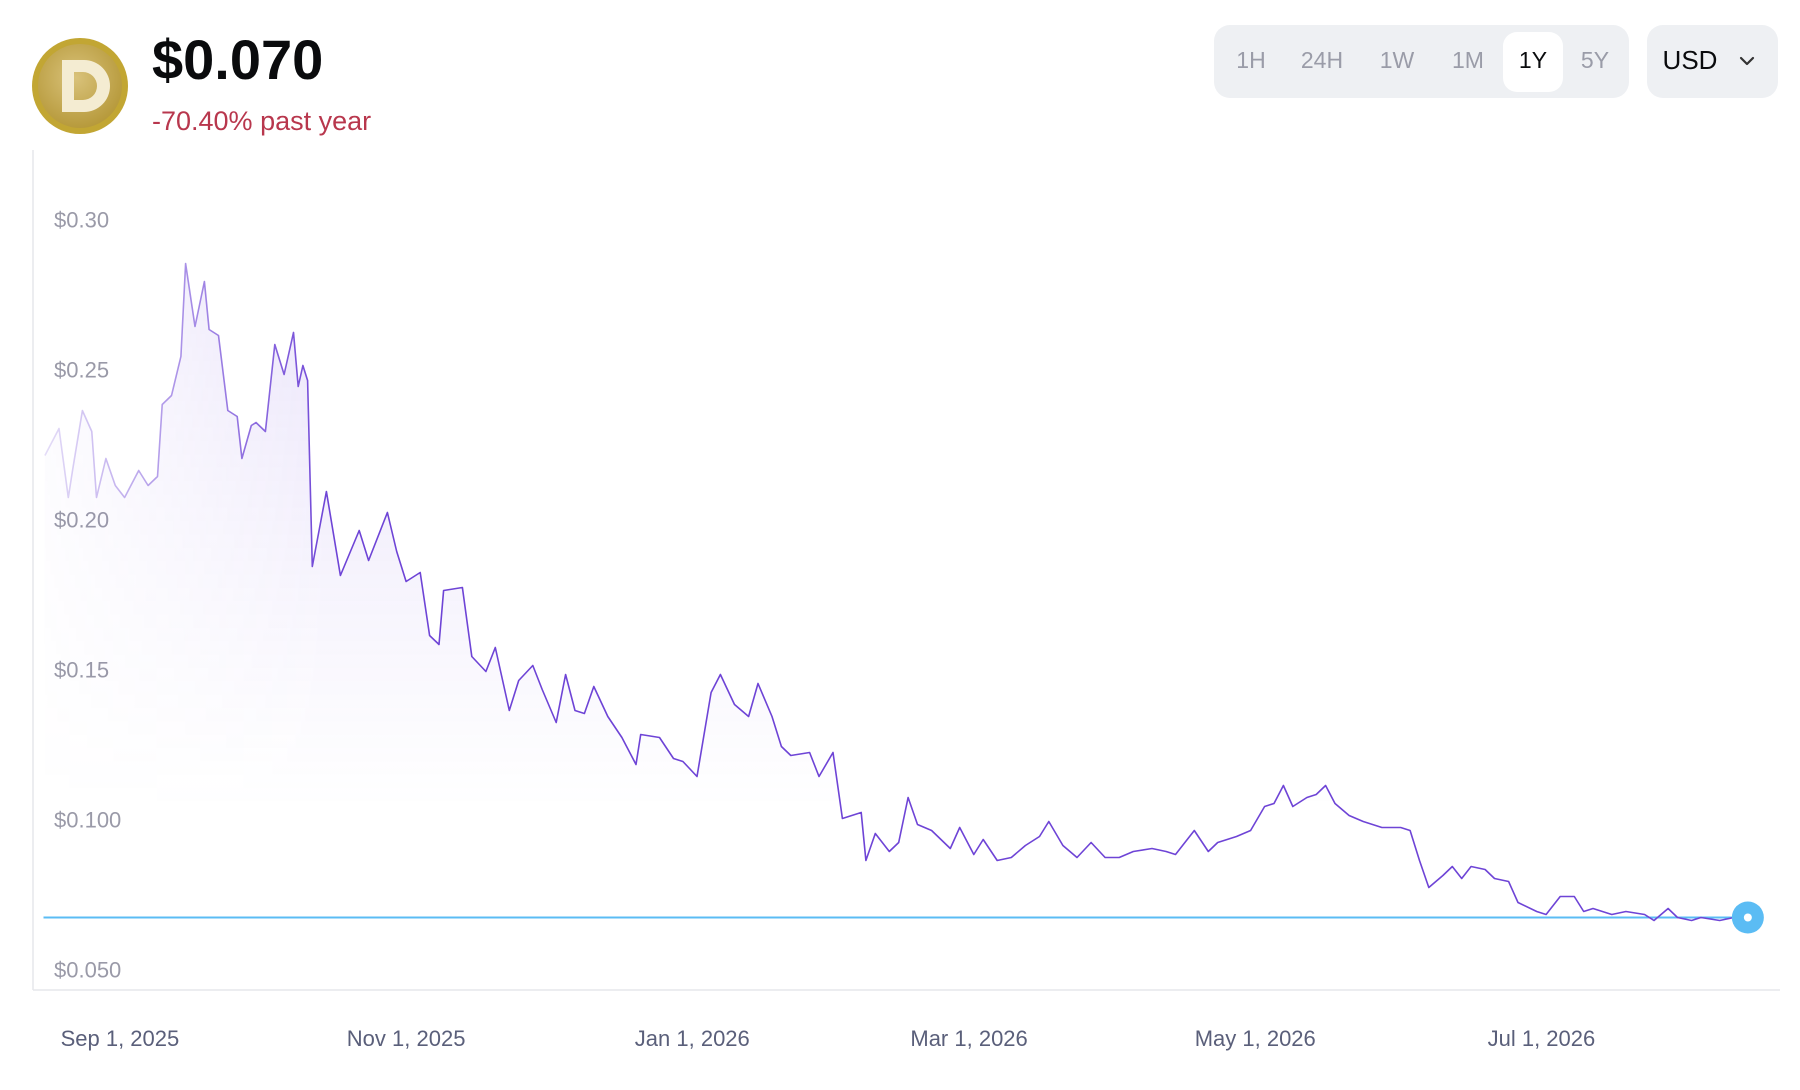  I want to click on currency-selector, so click(1712, 61).